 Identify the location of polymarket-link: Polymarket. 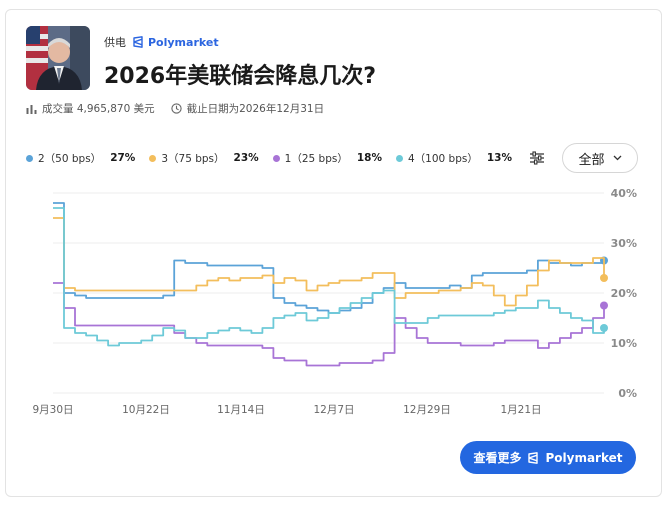
(175, 42).